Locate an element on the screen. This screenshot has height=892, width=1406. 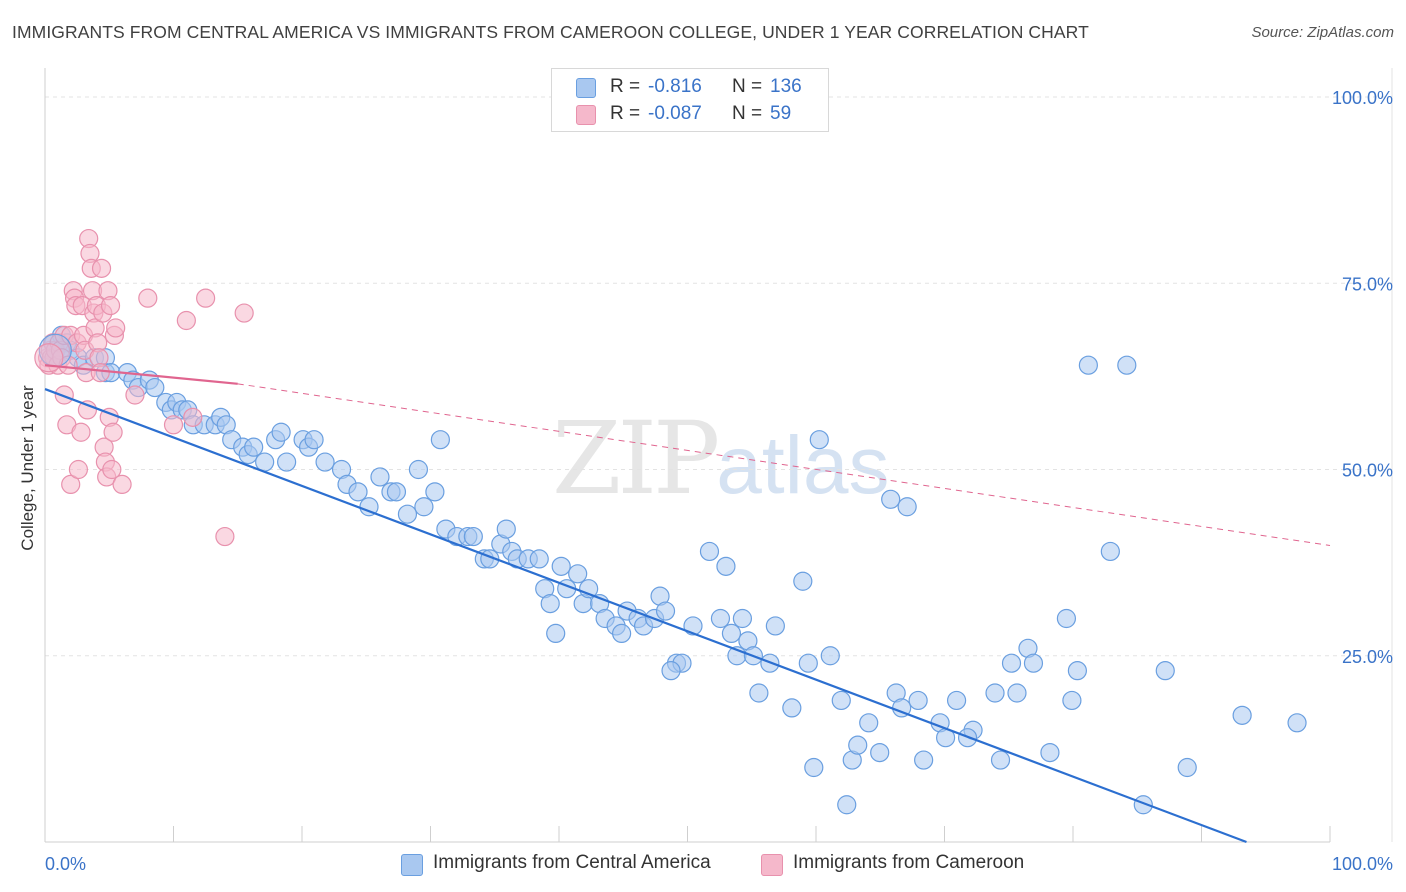
legend-swatch-cameroon is located at coordinates (772, 865).